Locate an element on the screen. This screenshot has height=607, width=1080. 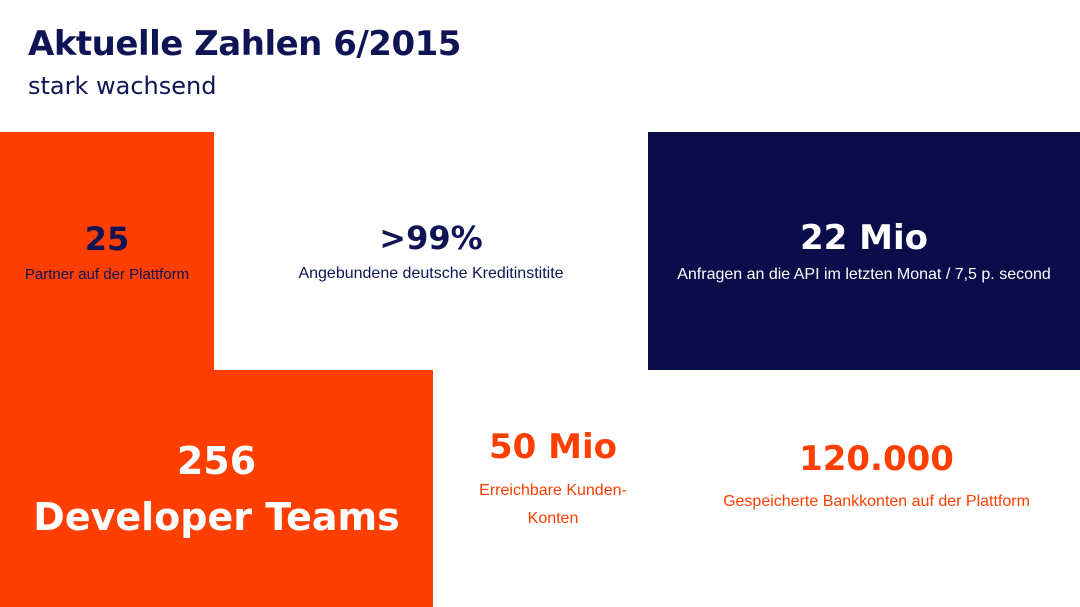
stat-value: 120.000 is located at coordinates (876, 458).